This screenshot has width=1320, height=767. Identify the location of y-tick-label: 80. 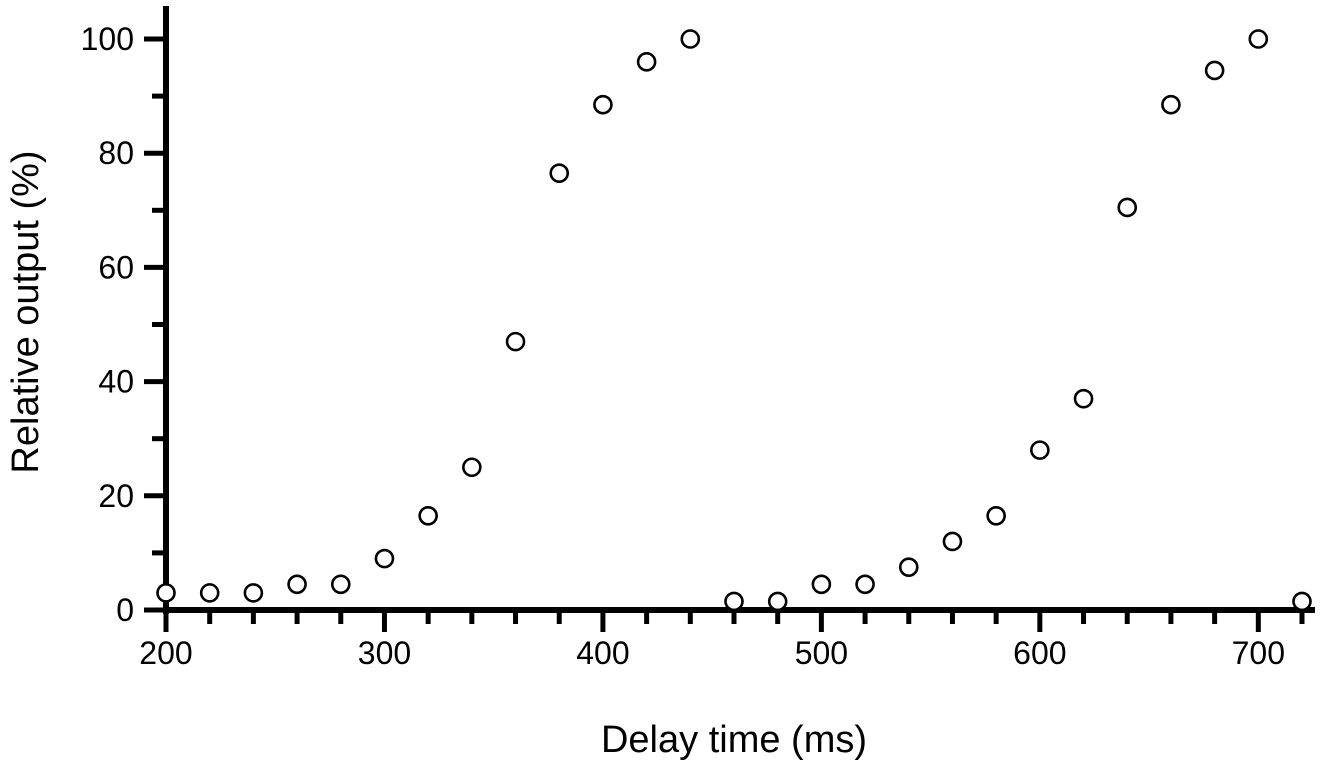
(116, 153).